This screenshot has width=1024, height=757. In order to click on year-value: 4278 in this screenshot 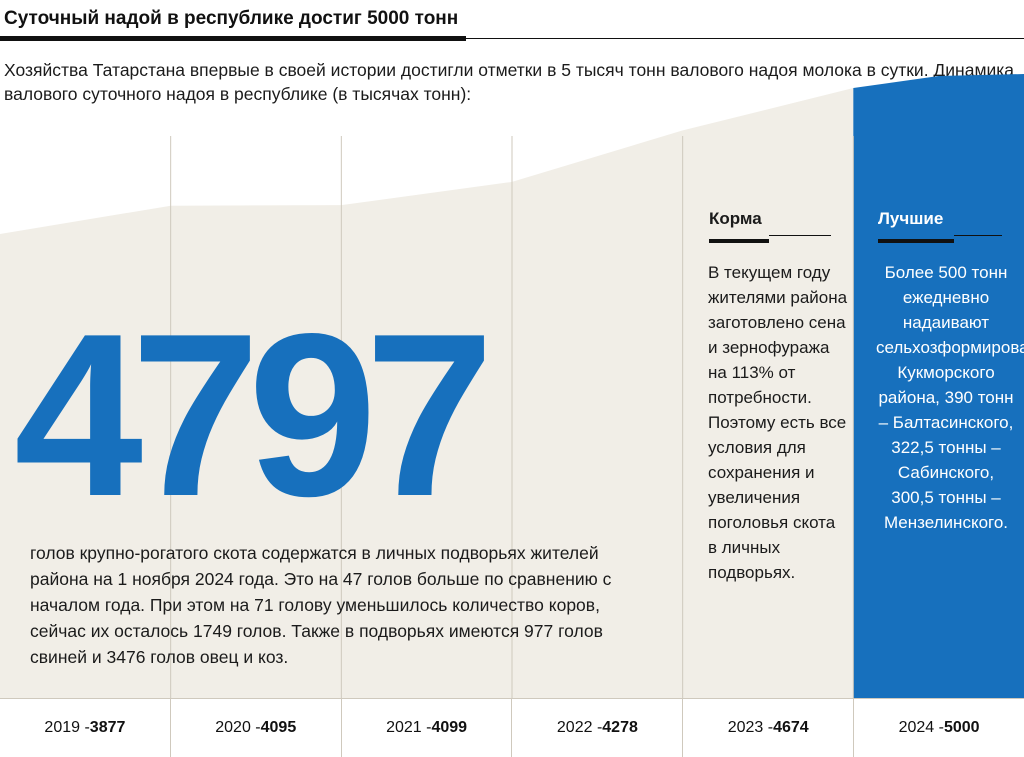, I will do `click(620, 727)`.